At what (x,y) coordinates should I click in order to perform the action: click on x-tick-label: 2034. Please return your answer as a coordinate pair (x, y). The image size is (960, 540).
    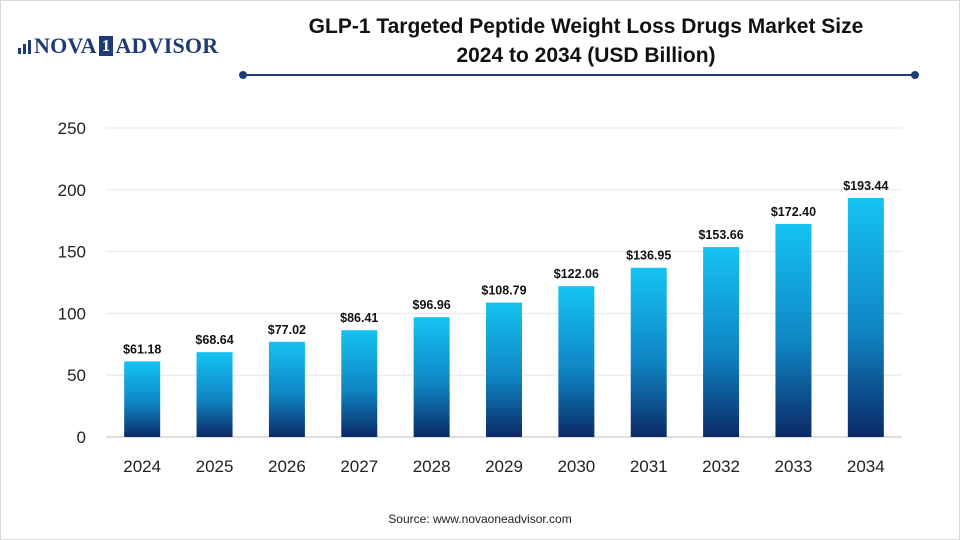
    Looking at the image, I should click on (866, 466).